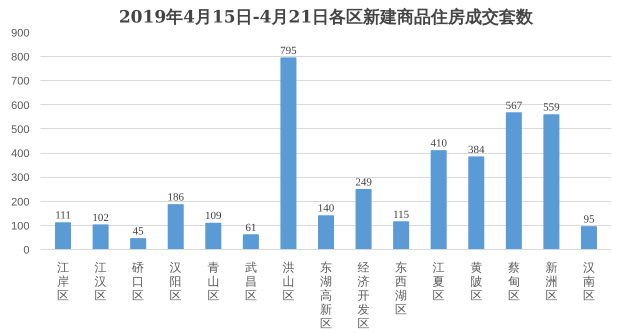  What do you see at coordinates (326, 208) in the screenshot?
I see `data-label: 140` at bounding box center [326, 208].